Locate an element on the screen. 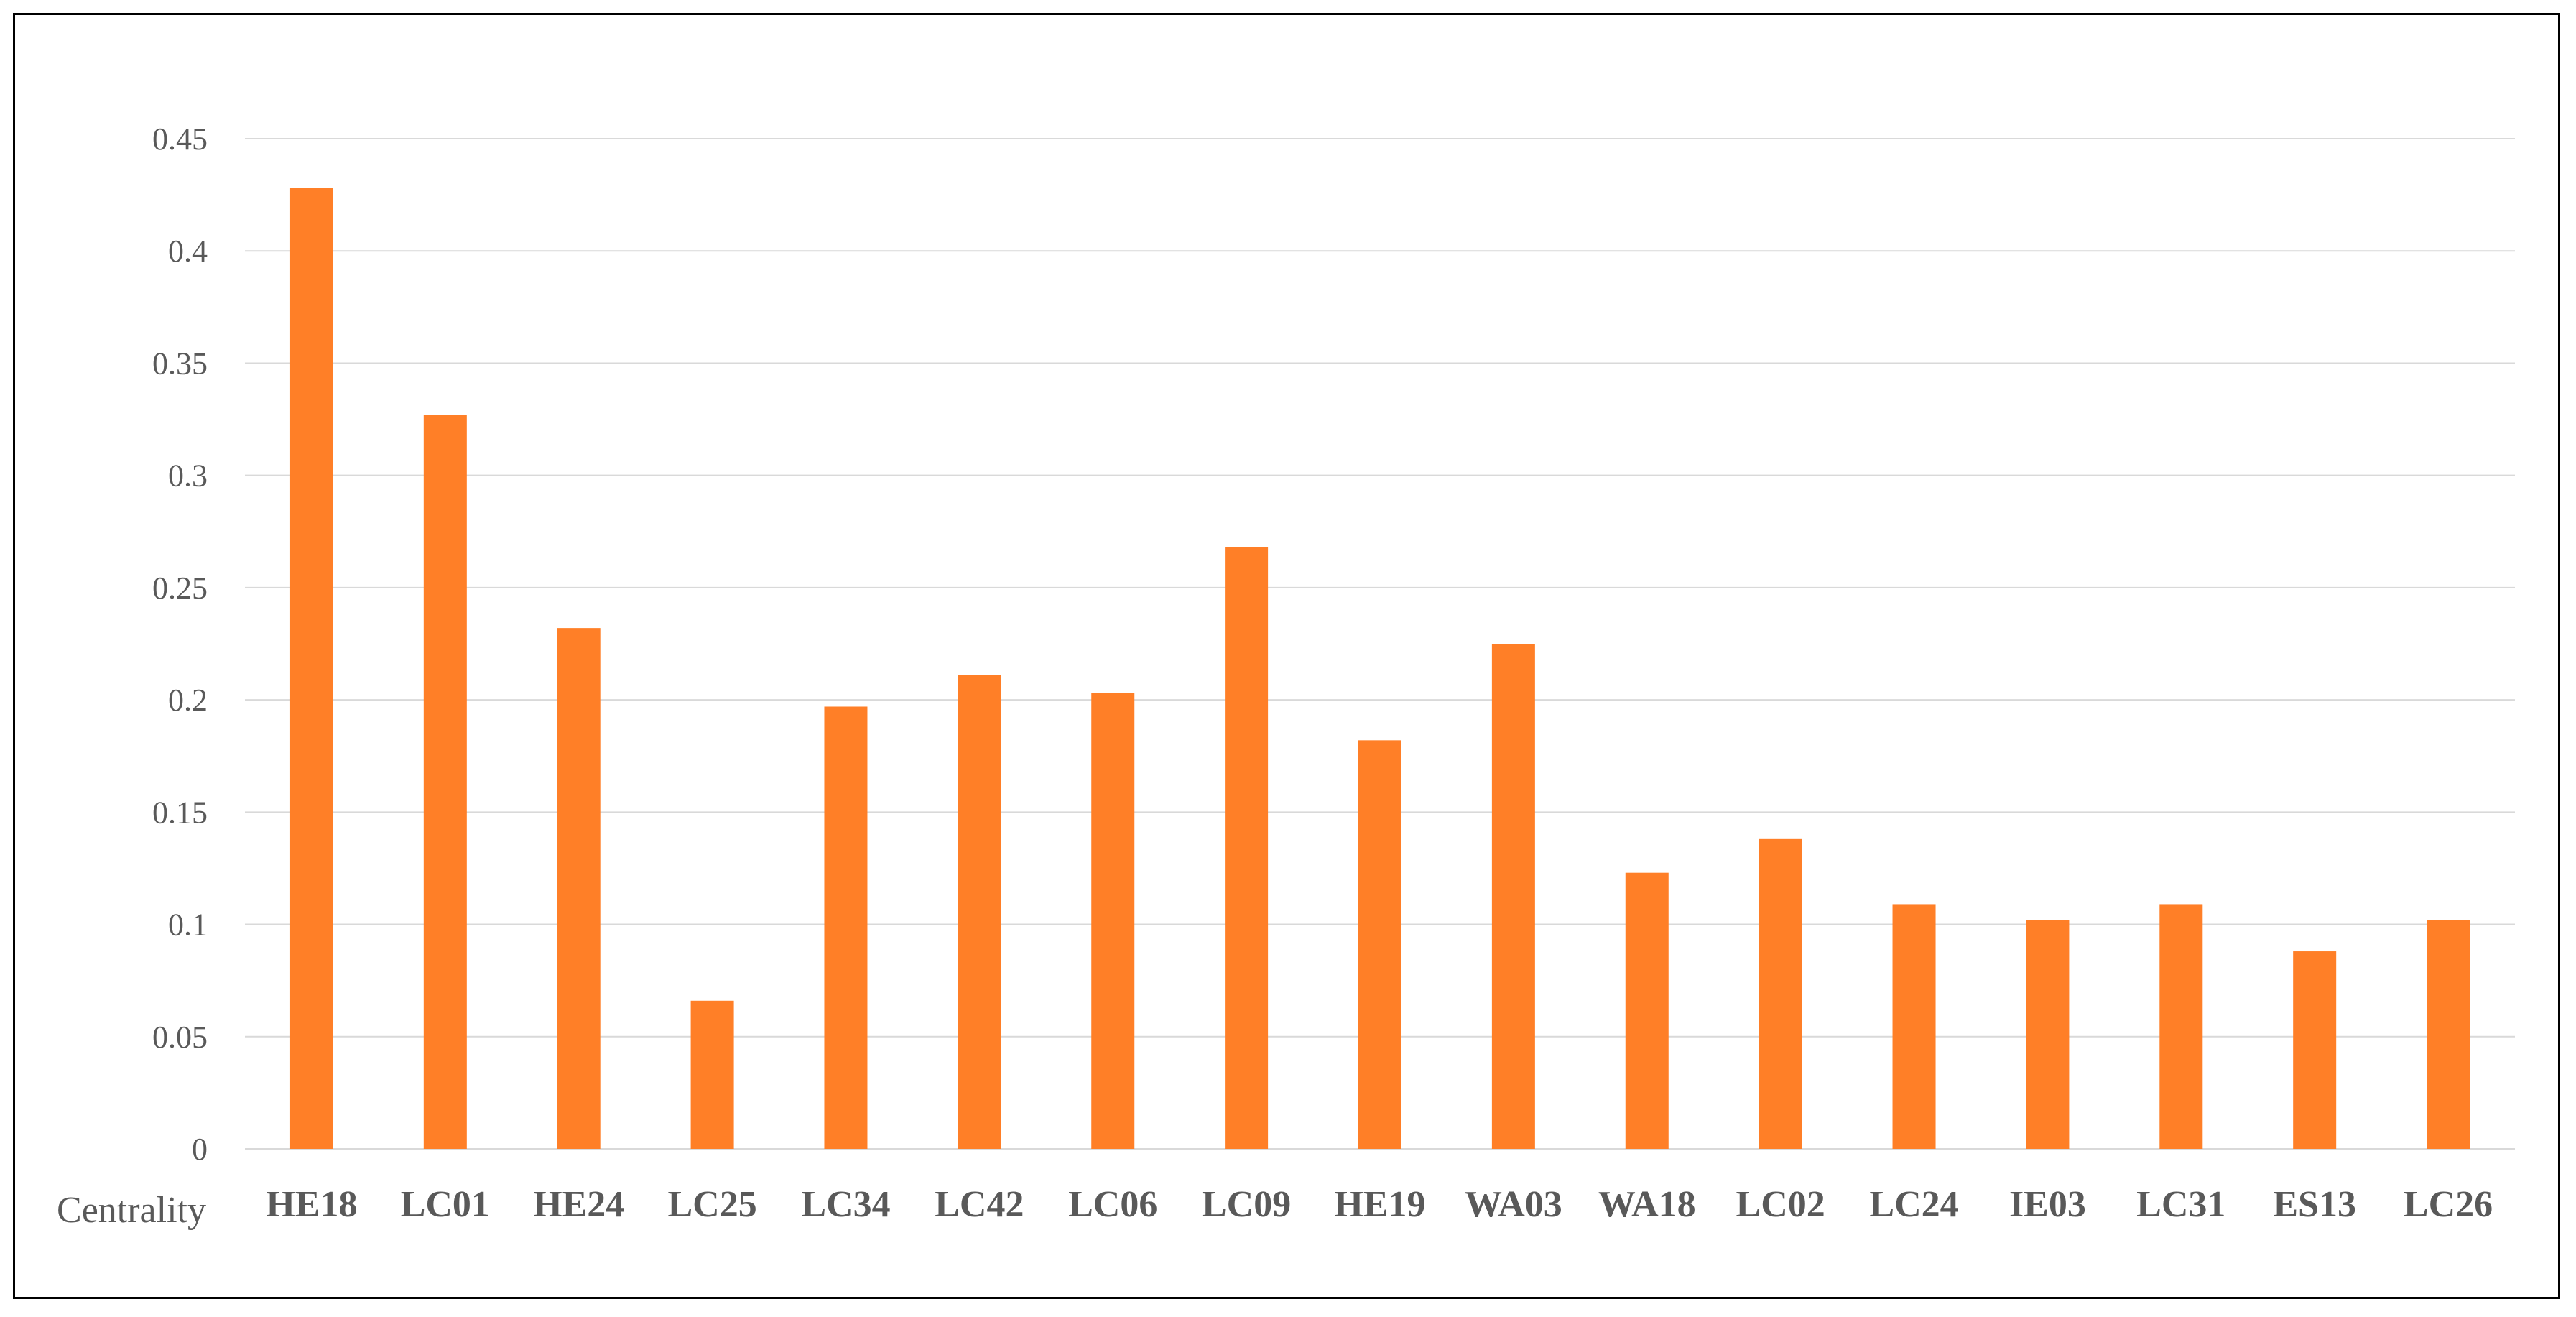 This screenshot has width=2576, height=1317. bar-he18 is located at coordinates (311, 669).